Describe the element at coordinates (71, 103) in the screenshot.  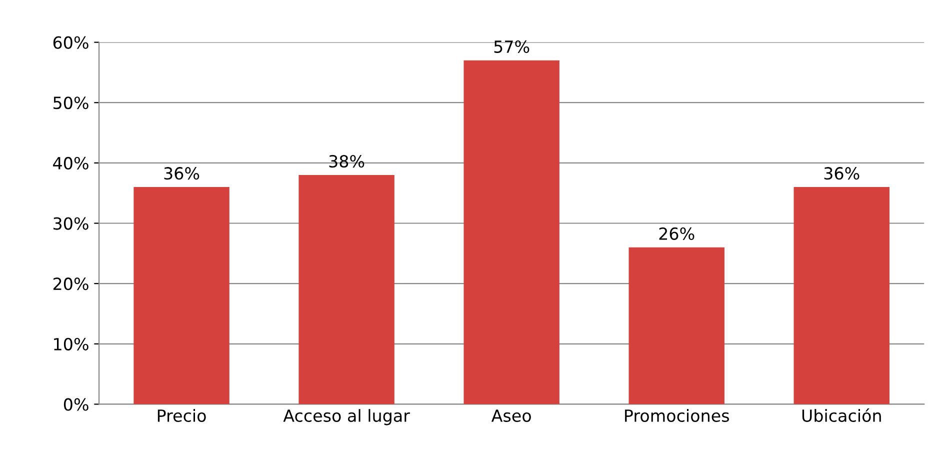
I see `y-tick-label: 50%` at that location.